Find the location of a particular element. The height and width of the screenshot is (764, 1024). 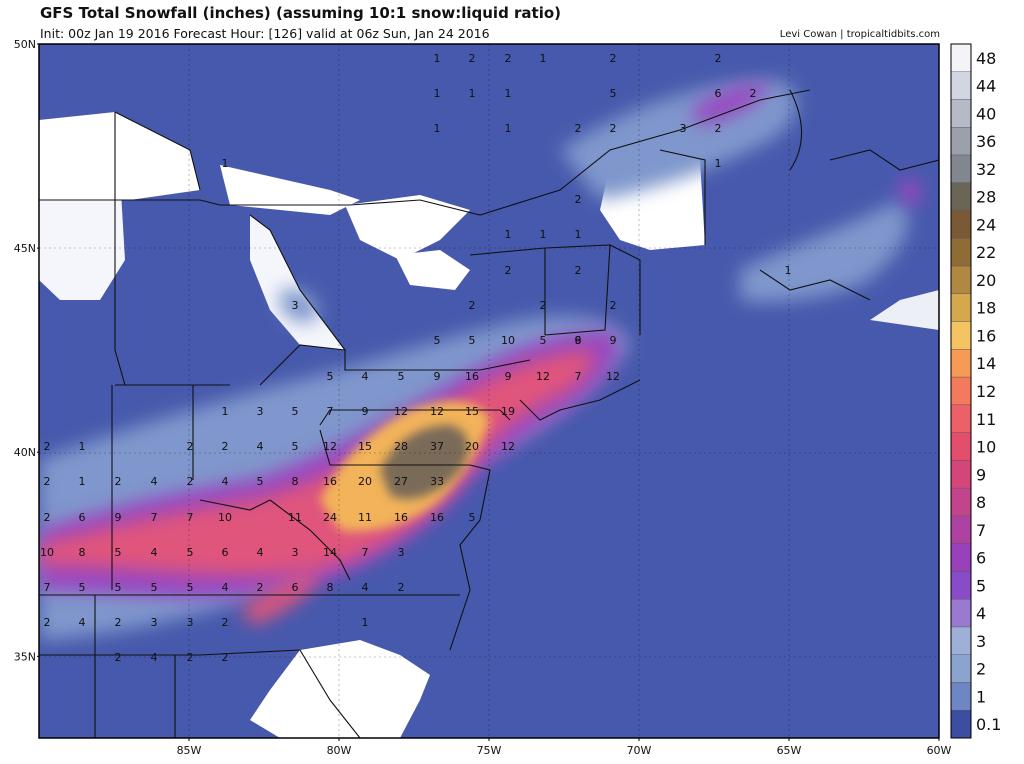

legend-label: 22 is located at coordinates (986, 252).